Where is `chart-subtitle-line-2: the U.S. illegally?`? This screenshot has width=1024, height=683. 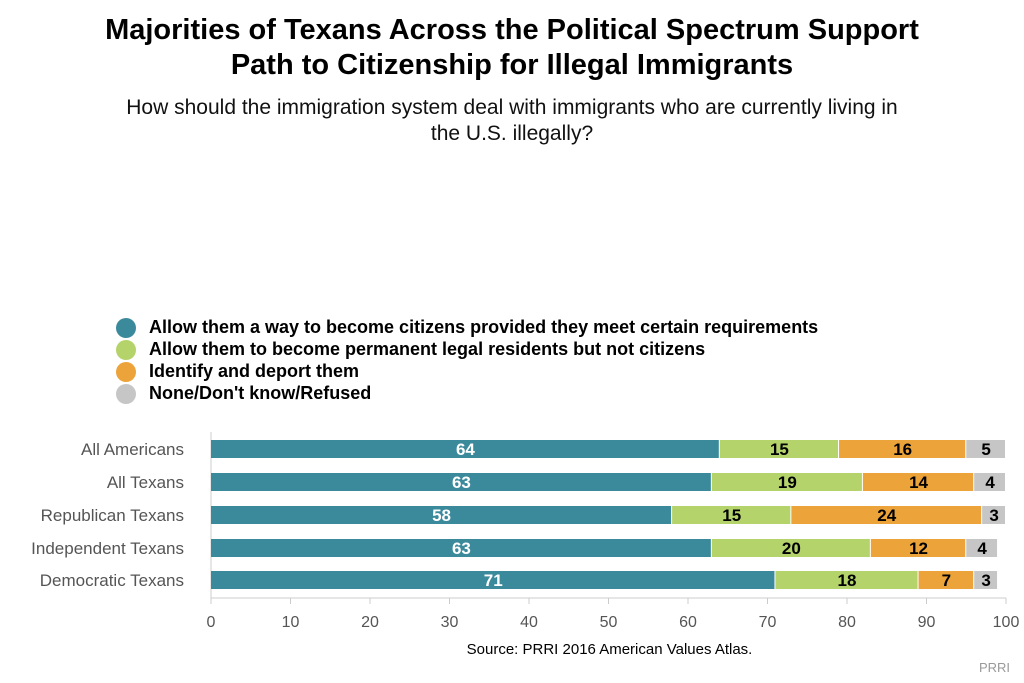 chart-subtitle-line-2: the U.S. illegally? is located at coordinates (512, 133).